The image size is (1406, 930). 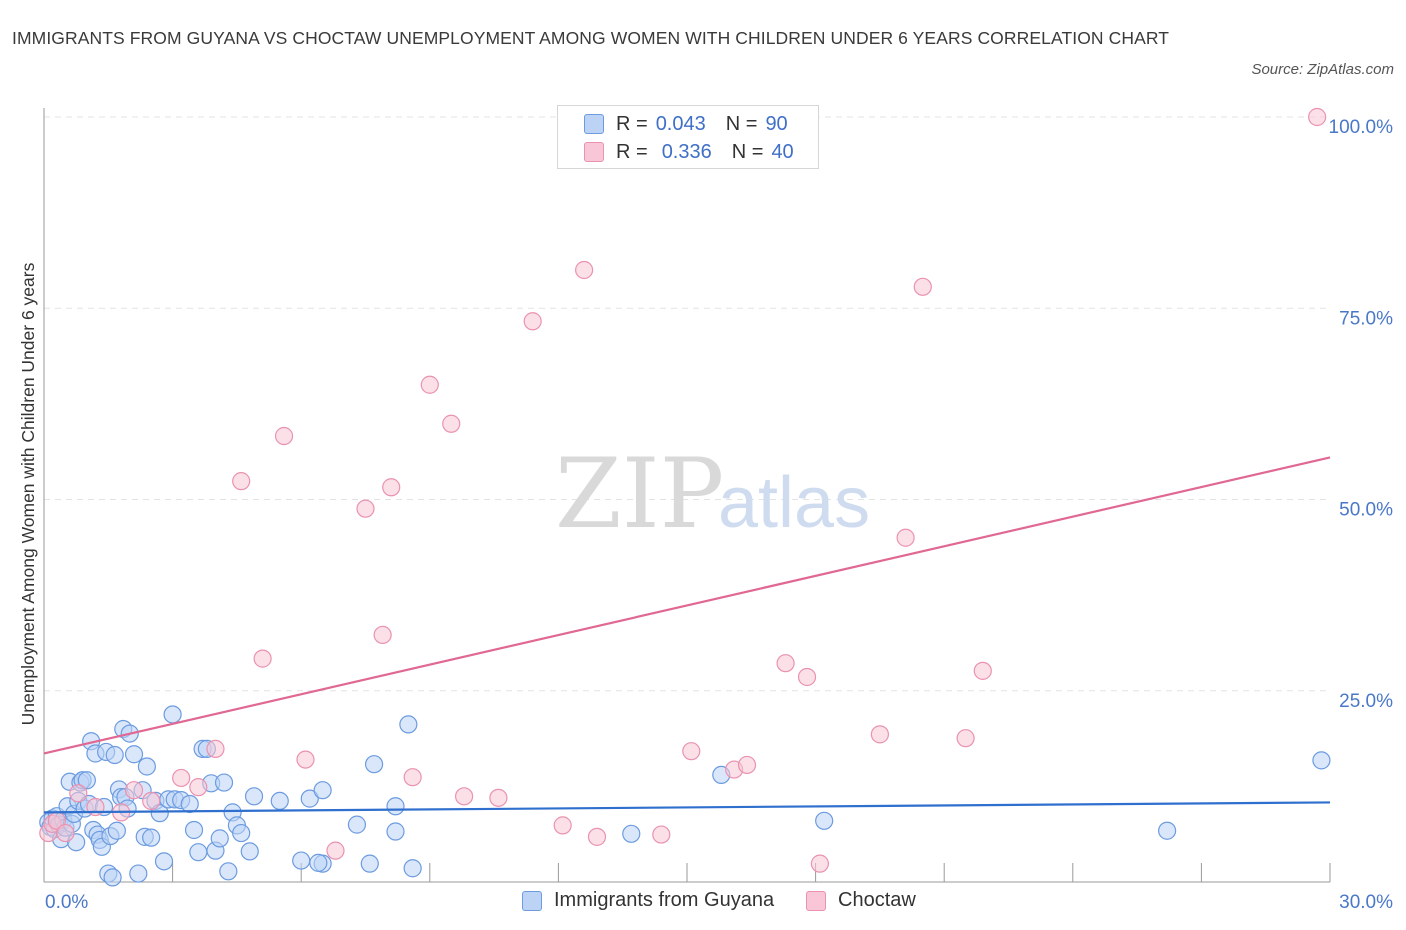 What do you see at coordinates (686, 151) in the screenshot?
I see `r-value: 0.336` at bounding box center [686, 151].